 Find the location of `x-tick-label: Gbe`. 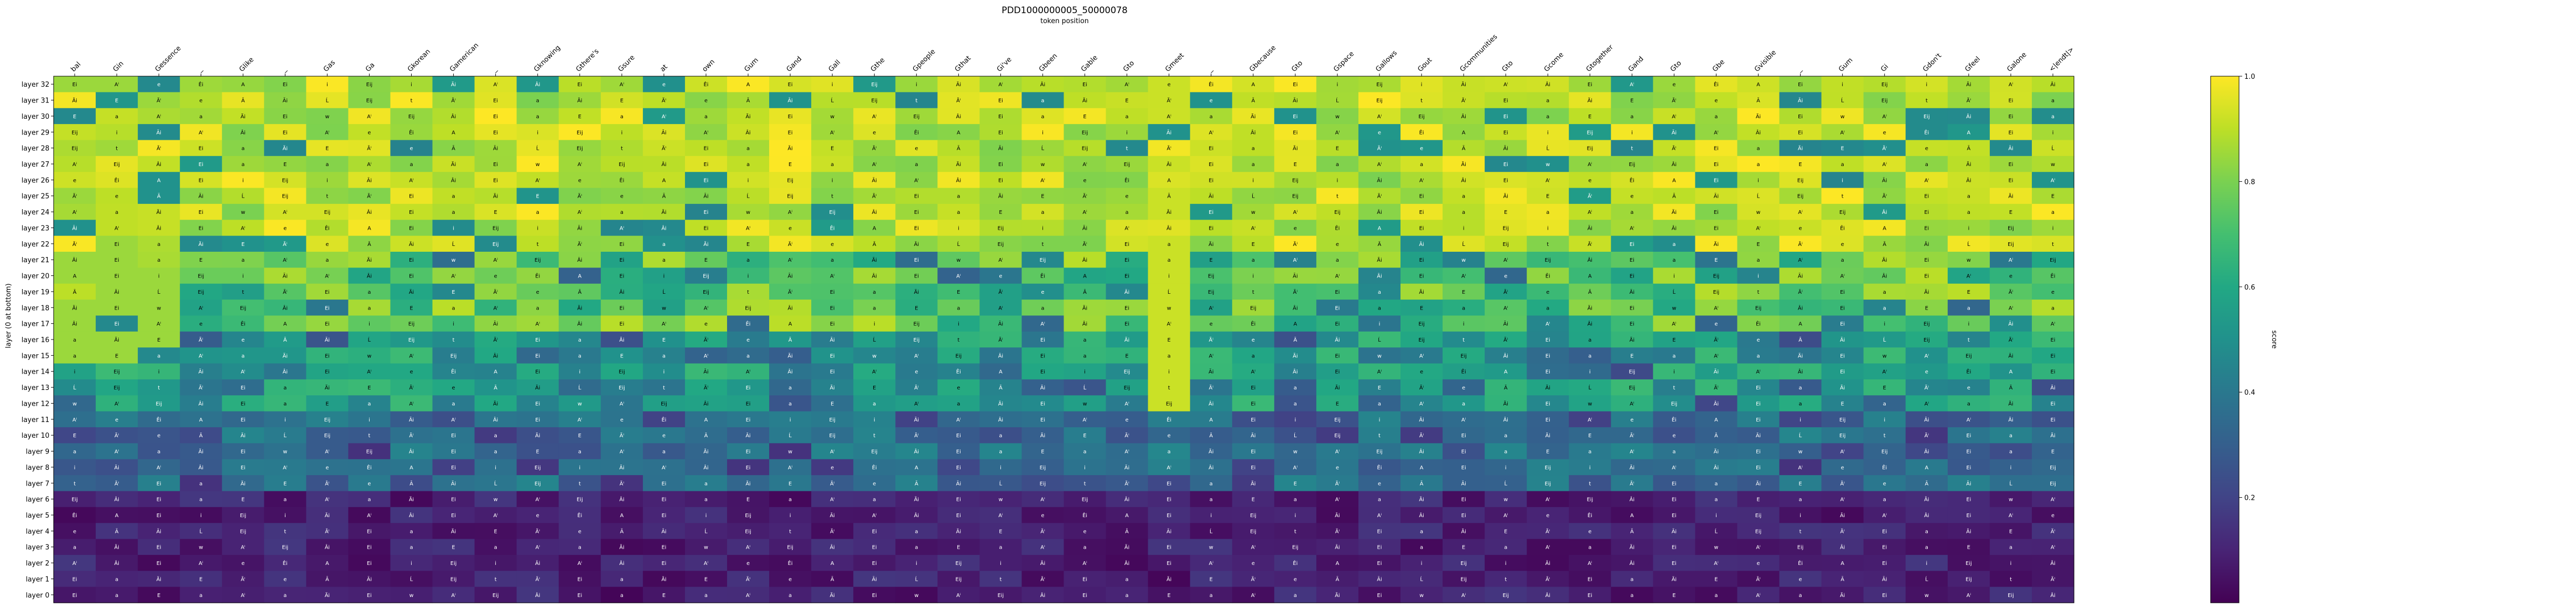

x-tick-label: Gbe is located at coordinates (1718, 66).